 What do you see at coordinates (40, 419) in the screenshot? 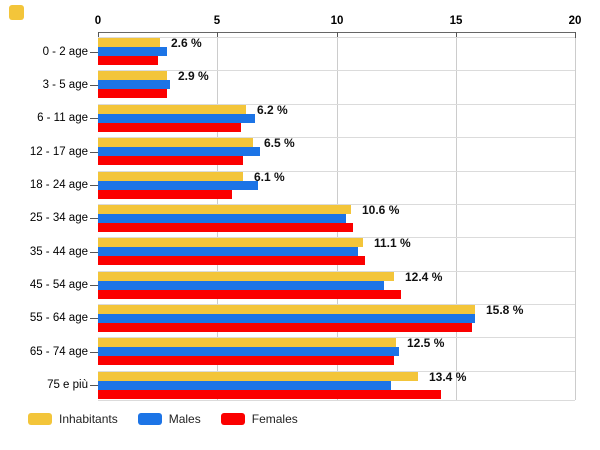
I see `legend-swatch-inhabitants` at bounding box center [40, 419].